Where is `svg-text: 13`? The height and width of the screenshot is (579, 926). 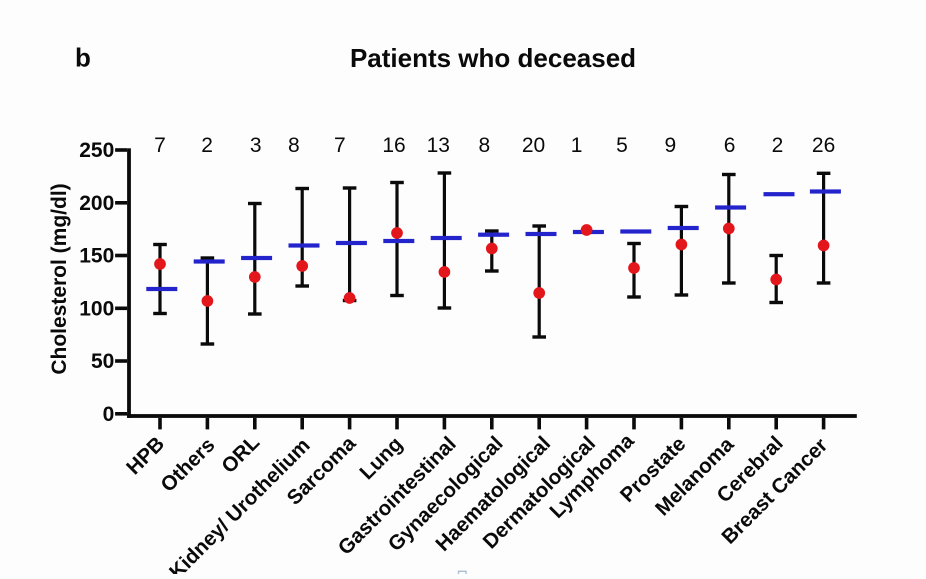
svg-text: 13 is located at coordinates (438, 145).